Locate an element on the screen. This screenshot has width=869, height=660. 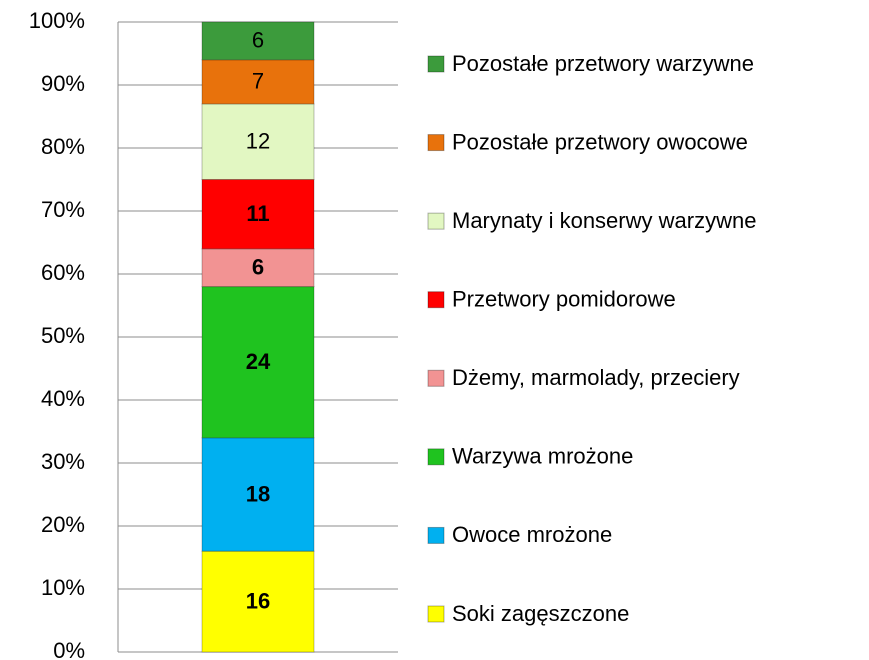
y-tick-label: 0% is located at coordinates (69, 649).